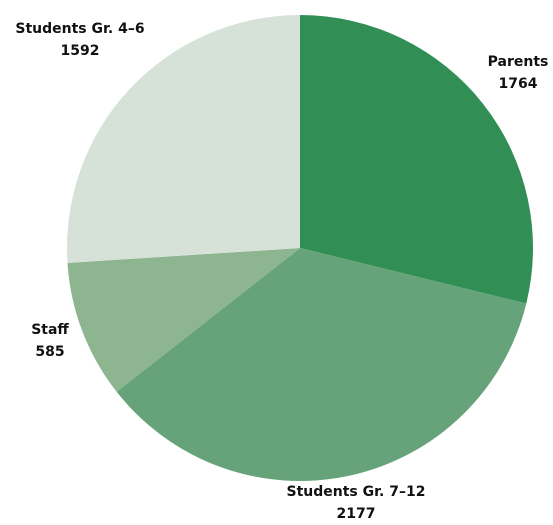 Image resolution: width=553 pixels, height=525 pixels. I want to click on slice-label: Parents, so click(518, 62).